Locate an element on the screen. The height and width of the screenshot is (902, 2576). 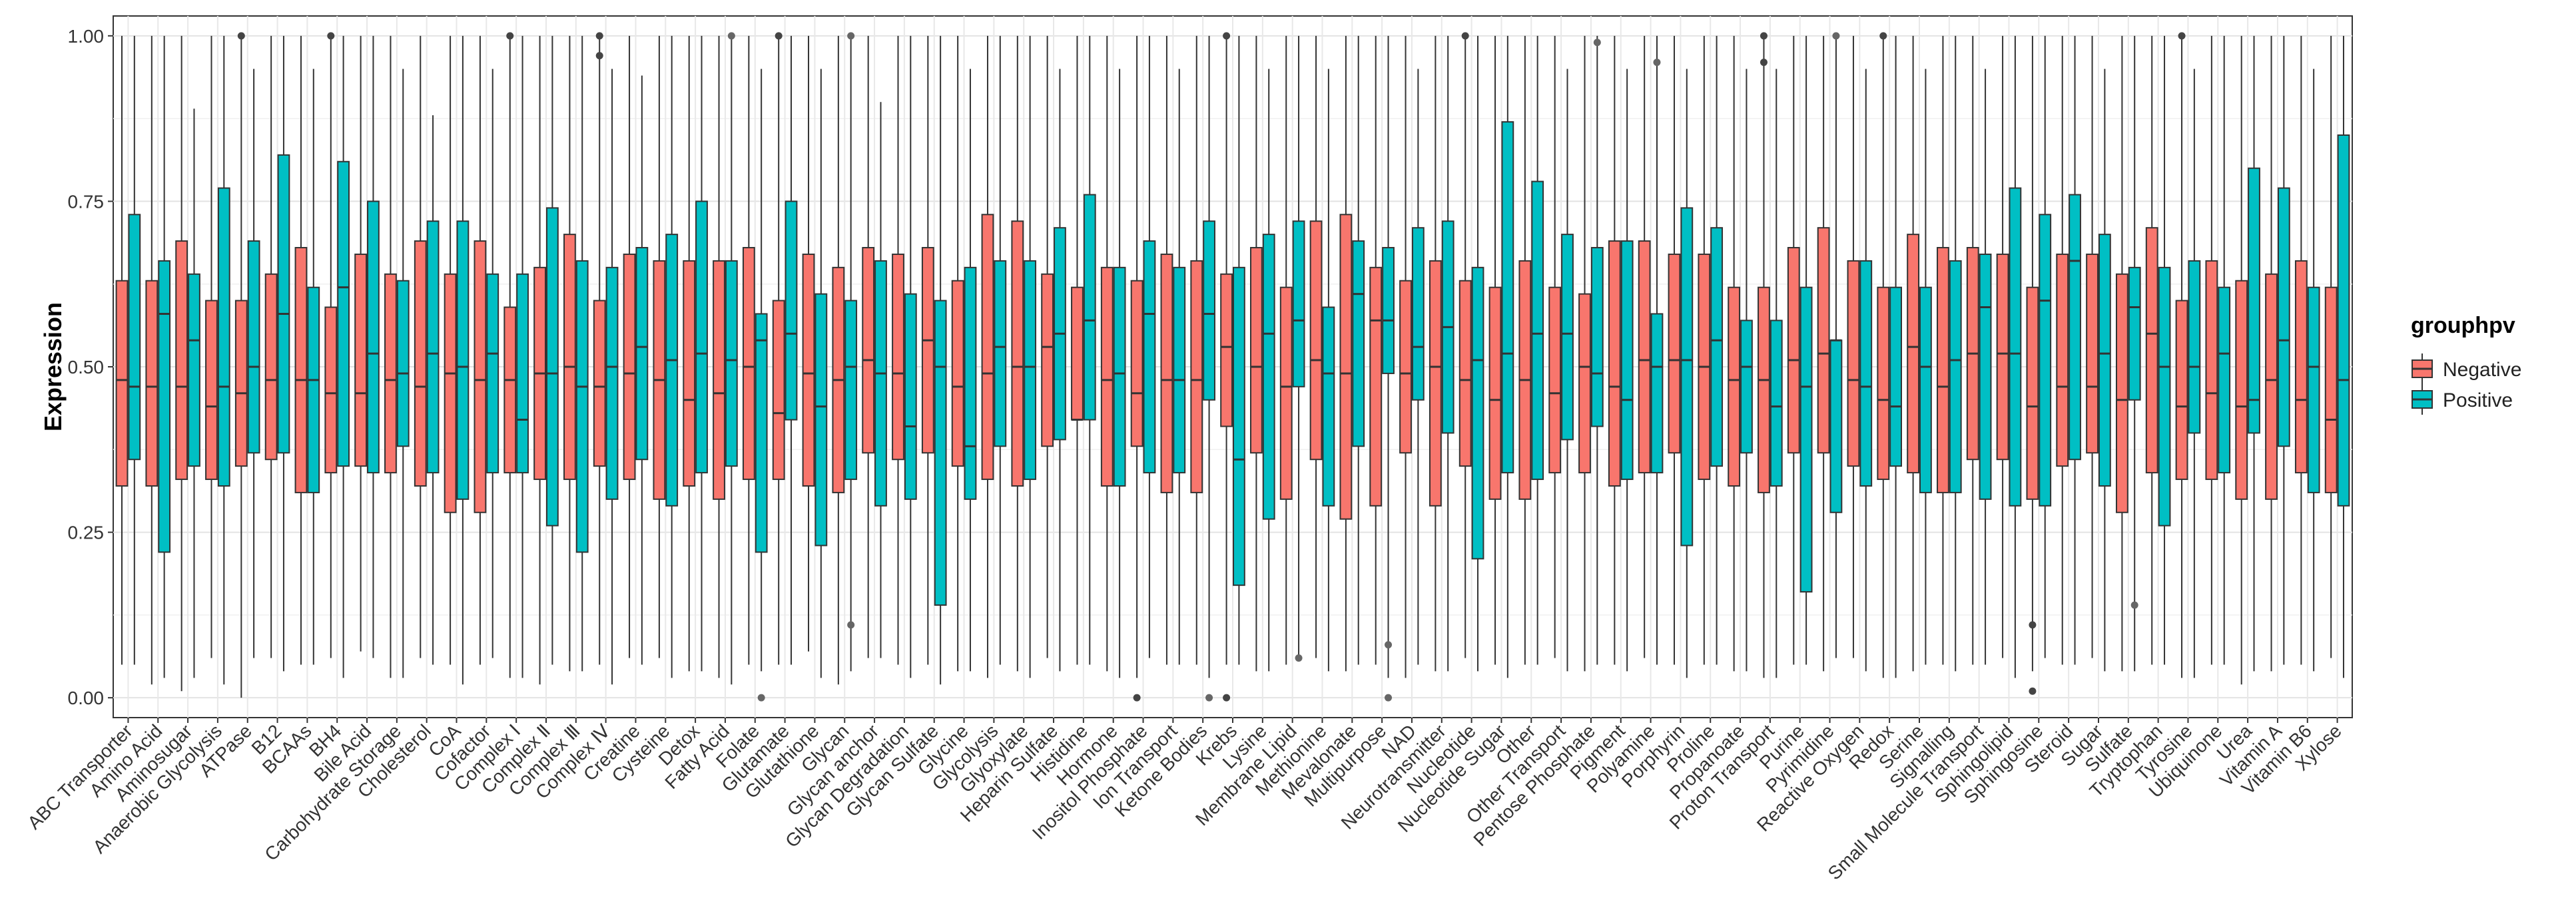
y-tick-label: 1.00 is located at coordinates (86, 36).